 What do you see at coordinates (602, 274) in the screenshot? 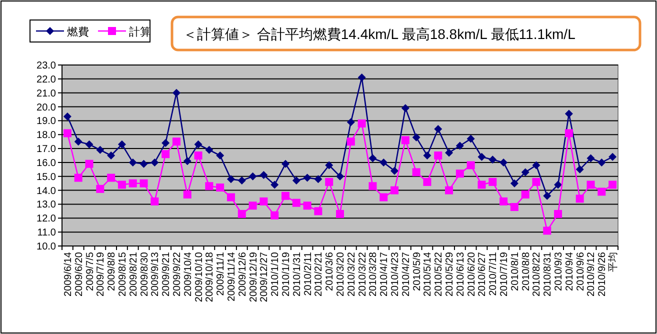
I see `x-tick-label: 2010/9/26` at bounding box center [602, 274].